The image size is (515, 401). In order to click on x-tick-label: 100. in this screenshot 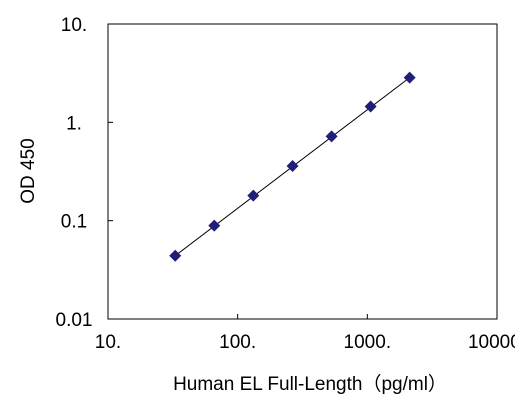, I will do `click(237, 342)`.